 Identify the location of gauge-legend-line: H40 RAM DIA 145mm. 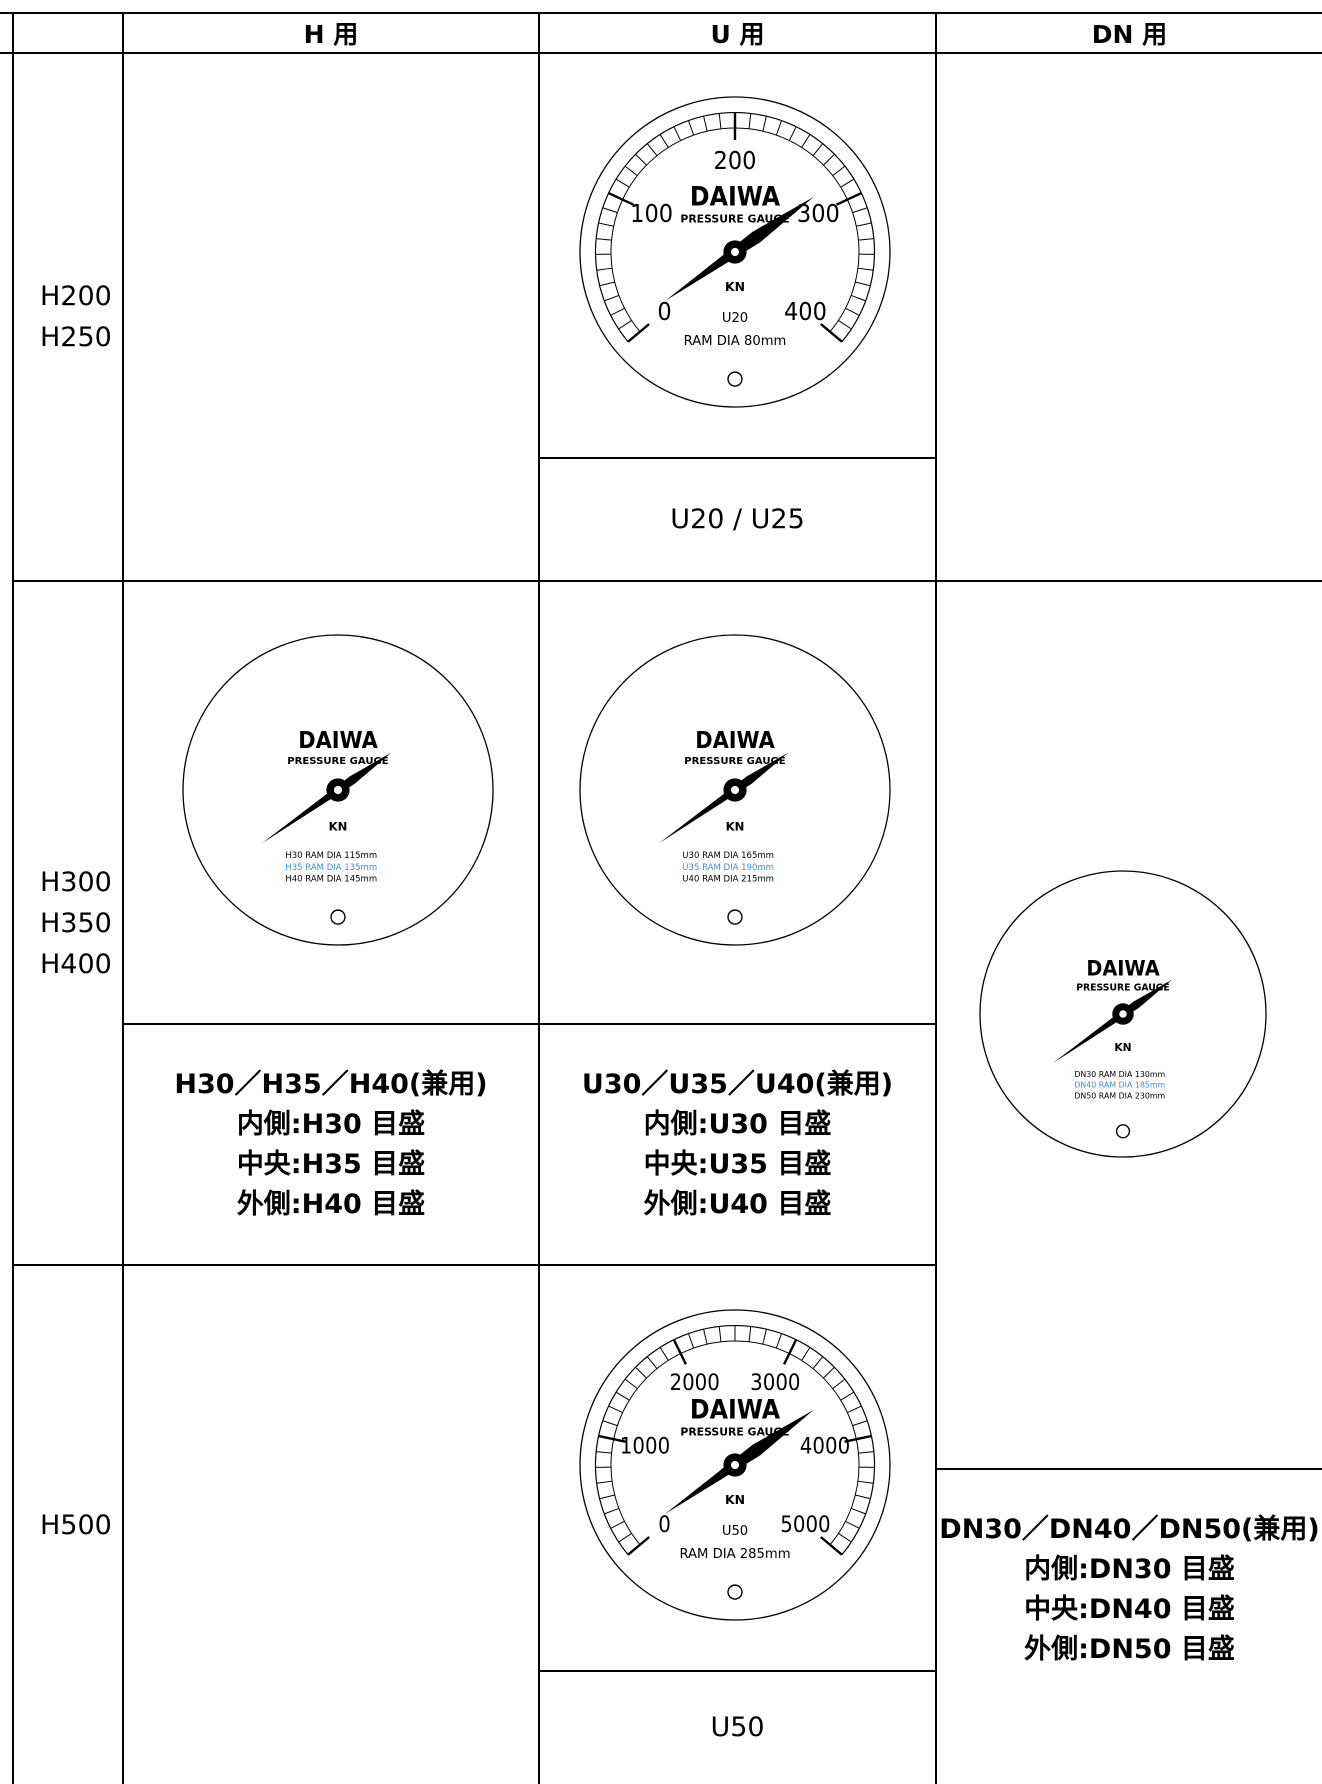
(331, 879).